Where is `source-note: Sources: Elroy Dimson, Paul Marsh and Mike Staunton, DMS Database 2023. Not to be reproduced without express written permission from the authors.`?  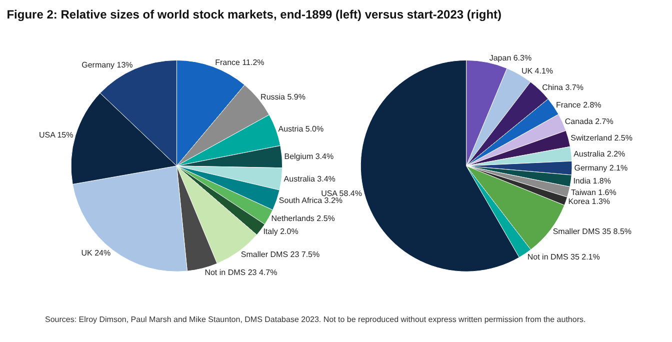
source-note: Sources: Elroy Dimson, Paul Marsh and Mike Staunton, DMS Database 2023. Not to be reproduced without express written permission from the authors. is located at coordinates (315, 319).